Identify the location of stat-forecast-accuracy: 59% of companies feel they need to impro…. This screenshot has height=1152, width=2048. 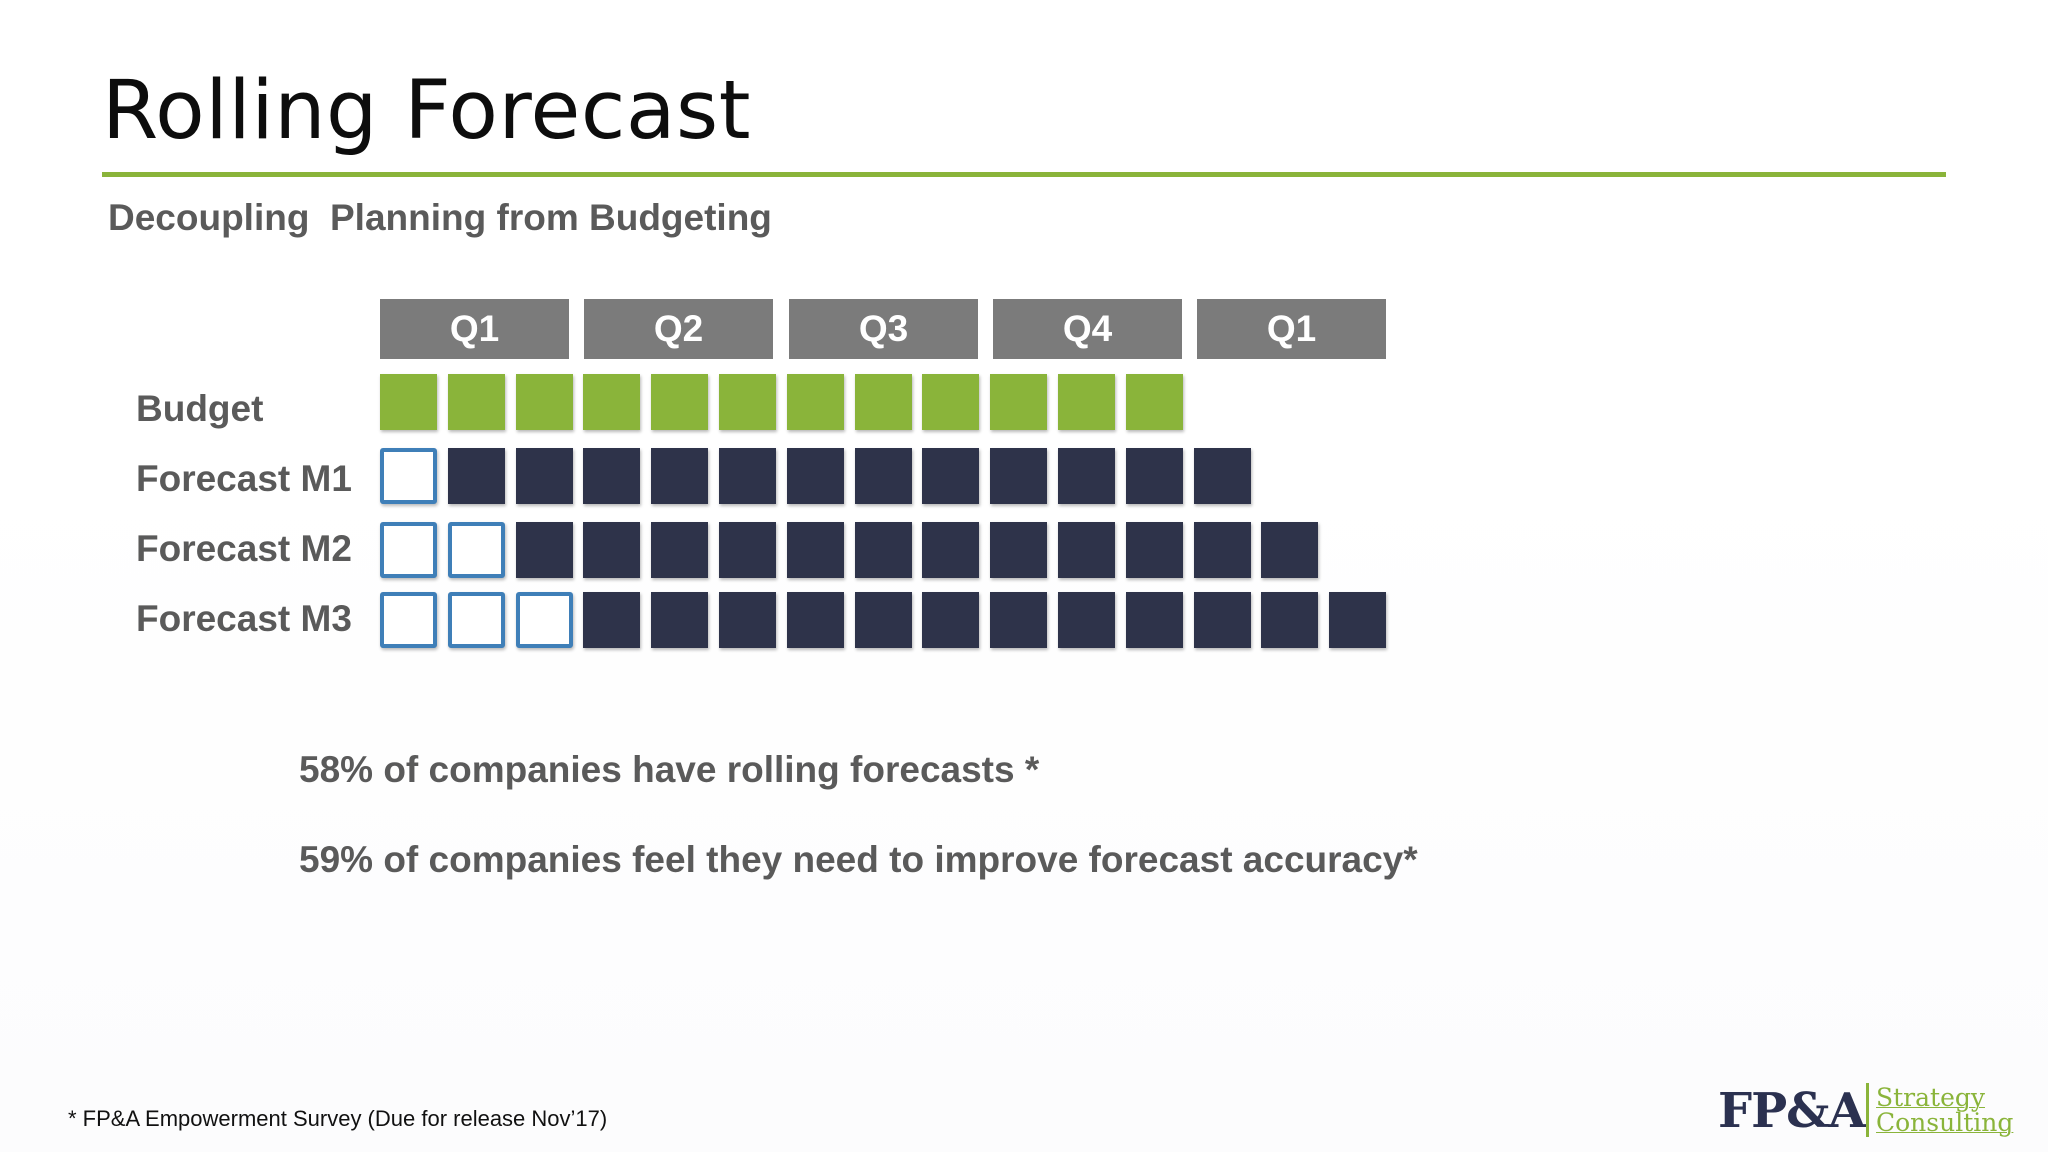
(858, 859).